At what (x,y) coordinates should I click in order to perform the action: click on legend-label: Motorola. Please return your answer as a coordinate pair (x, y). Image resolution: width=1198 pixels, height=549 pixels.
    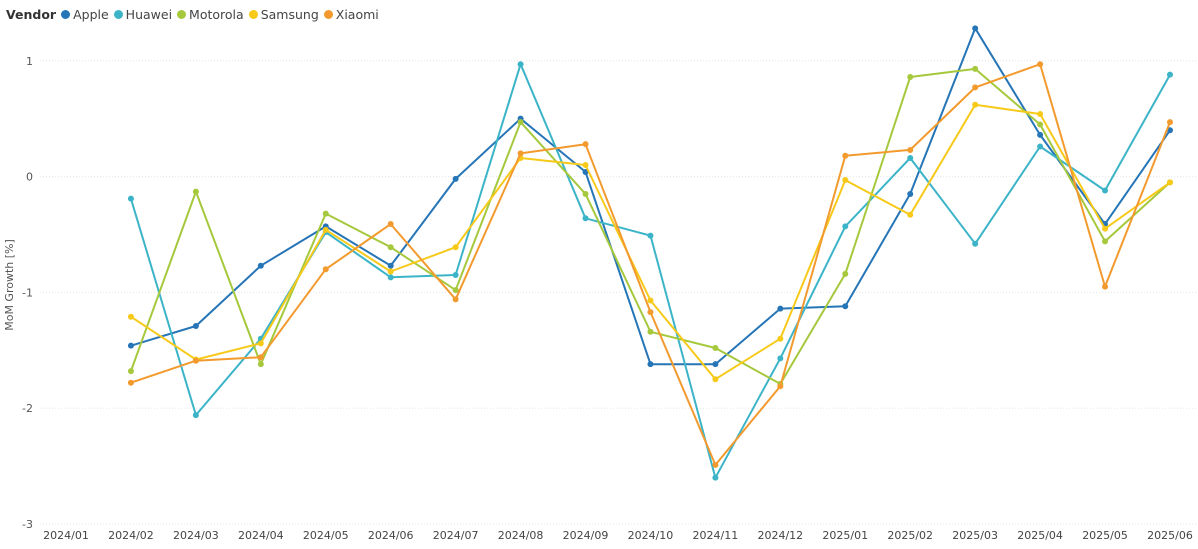
    Looking at the image, I should click on (216, 14).